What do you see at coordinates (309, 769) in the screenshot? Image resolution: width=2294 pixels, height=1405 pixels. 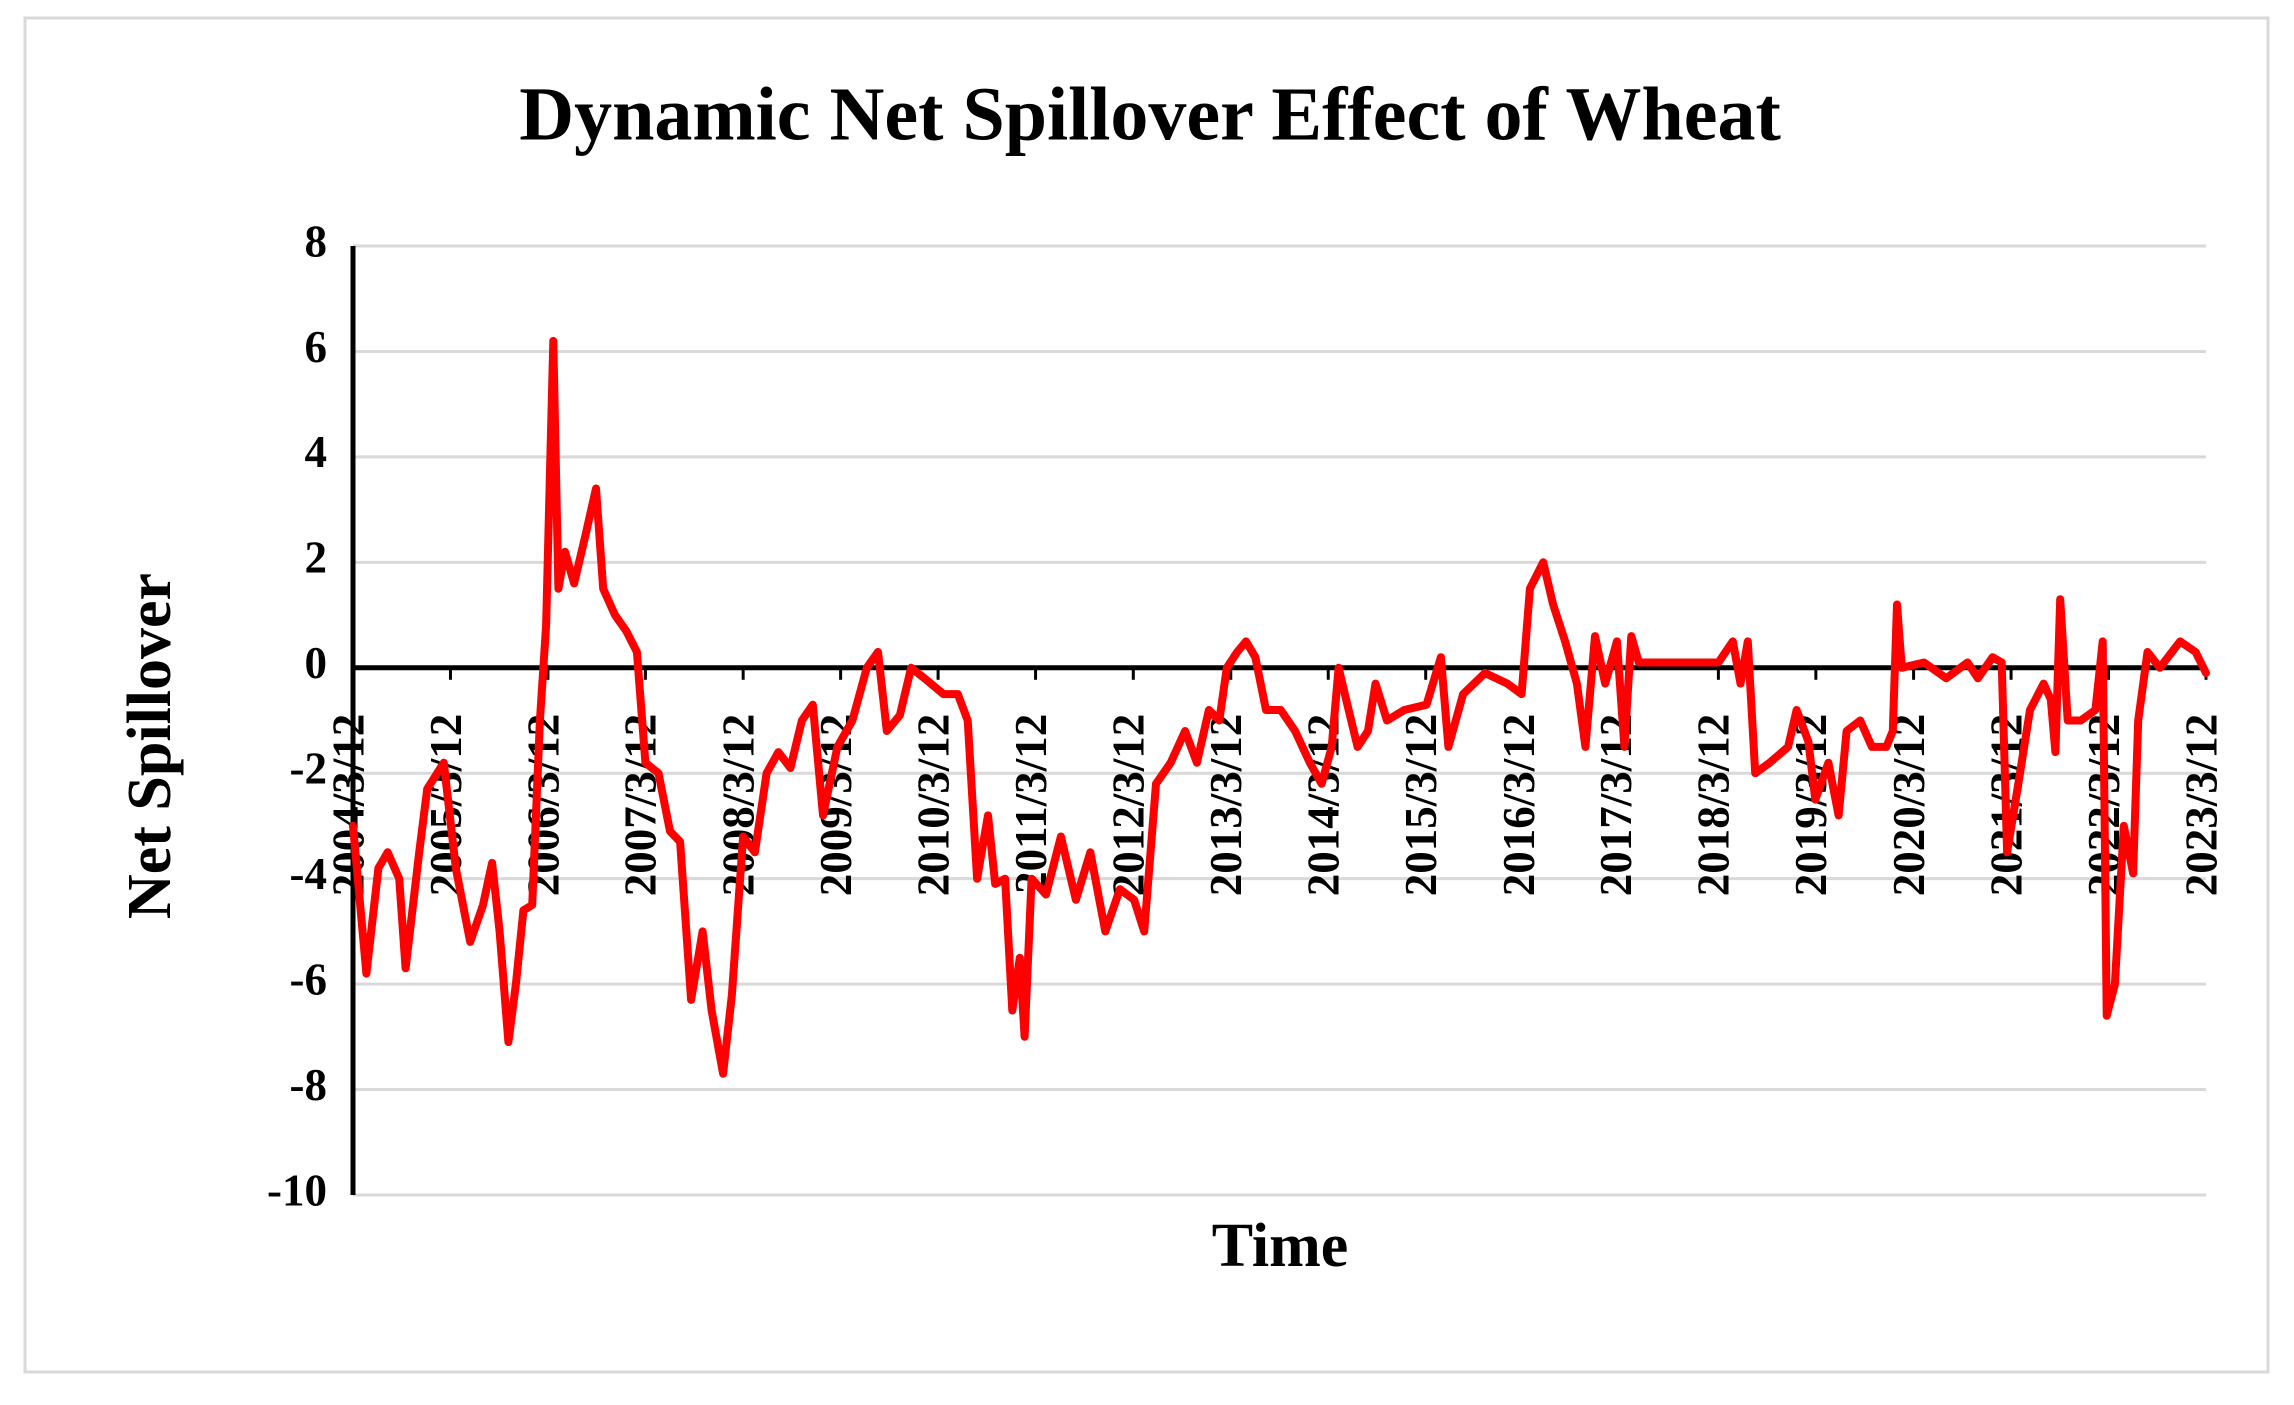 I see `y-tick-label: -2` at bounding box center [309, 769].